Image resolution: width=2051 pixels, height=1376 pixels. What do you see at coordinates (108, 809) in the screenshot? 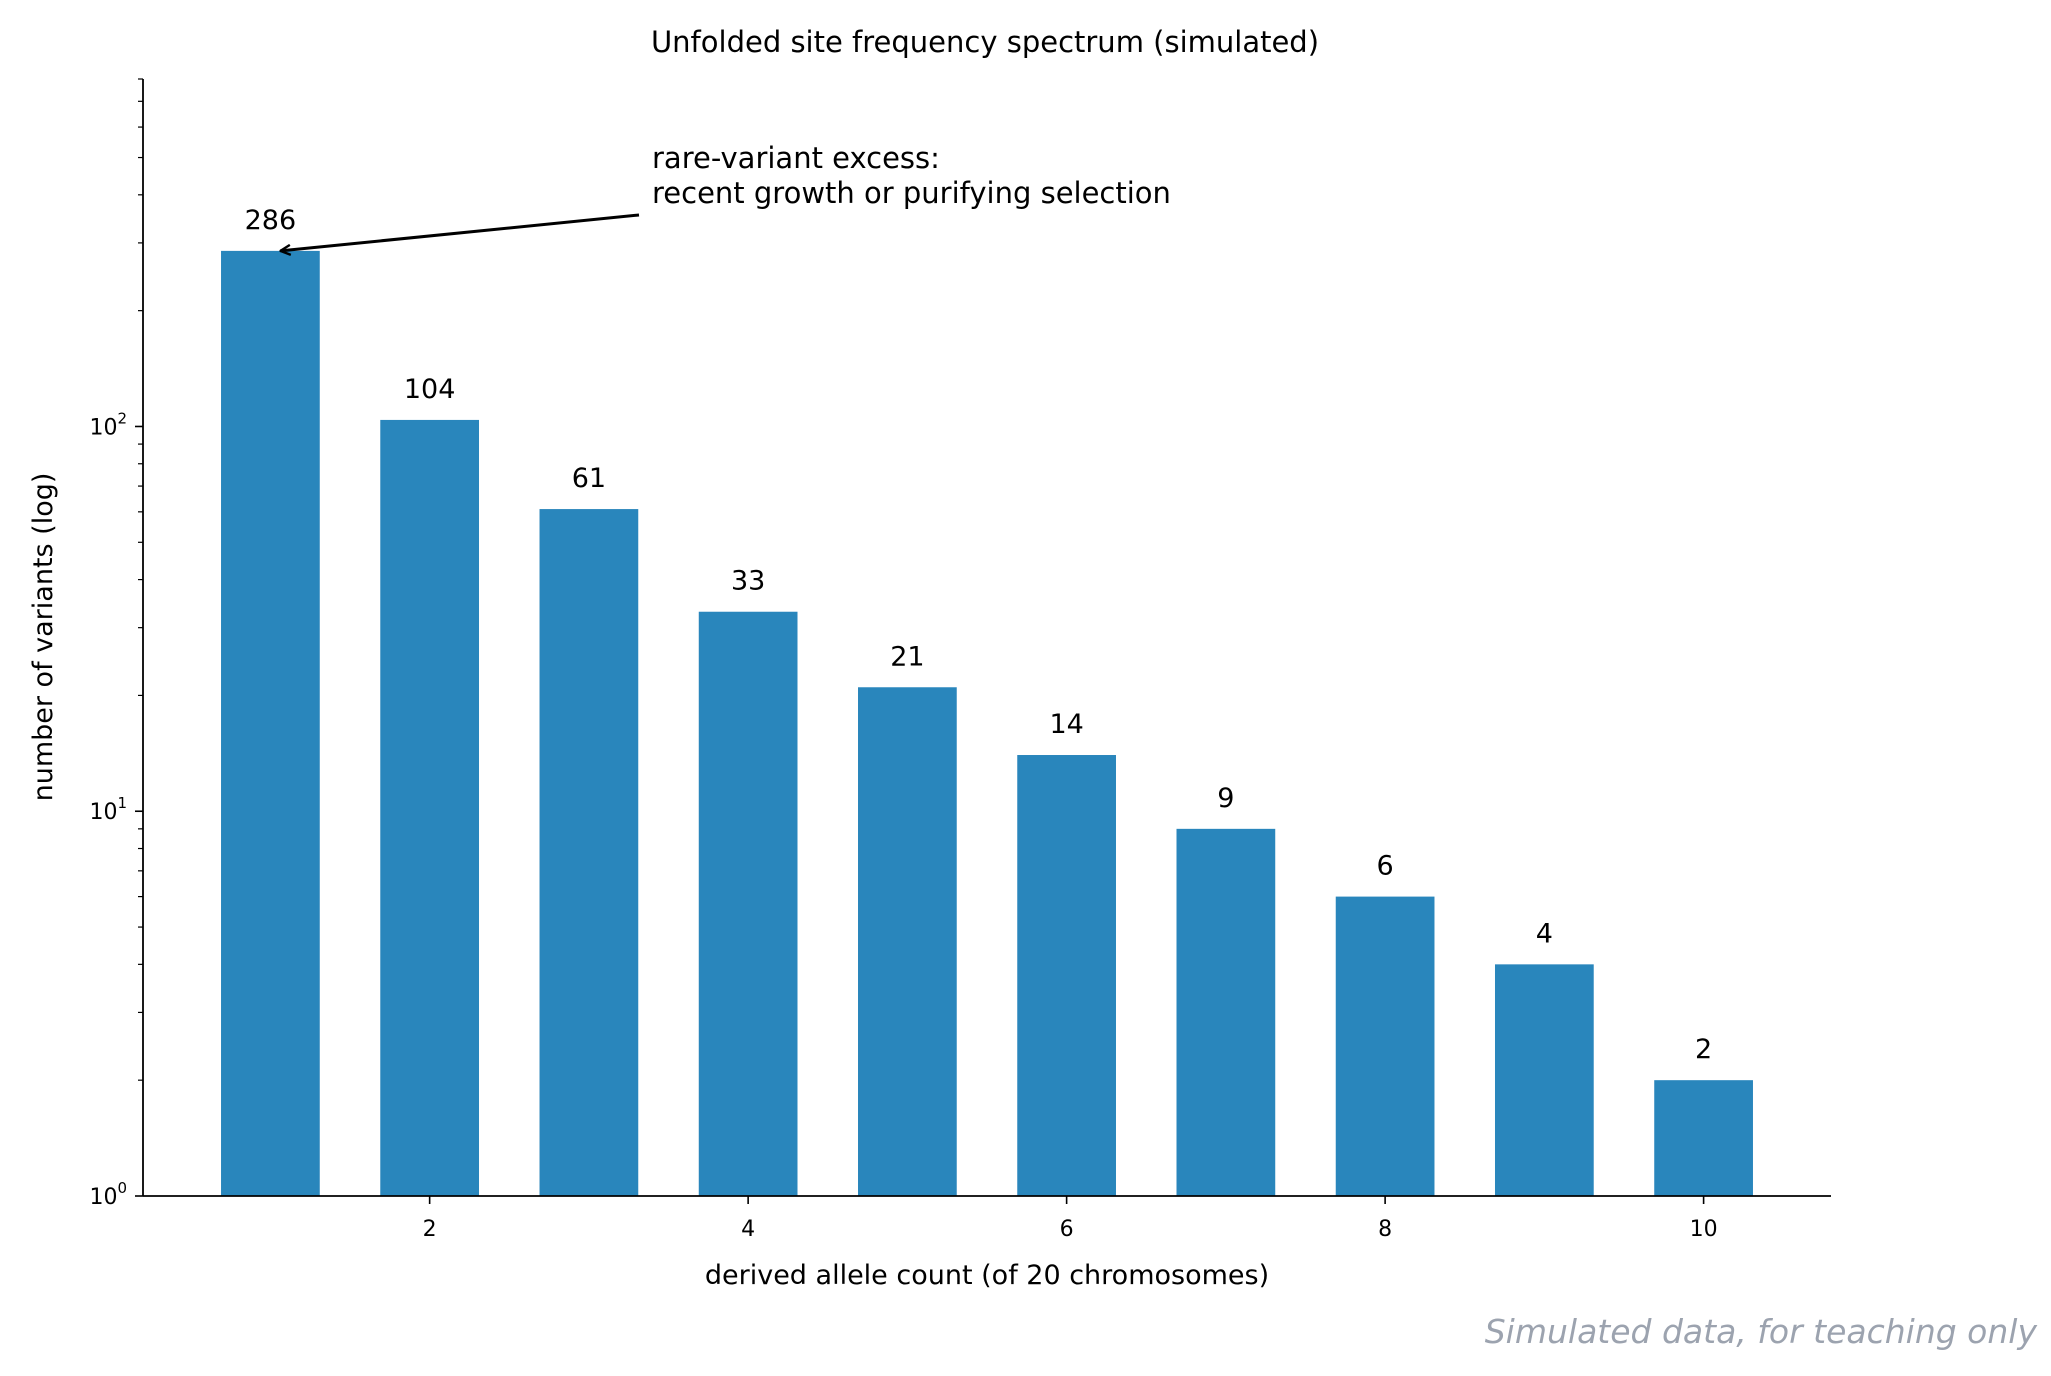
I see `y-tick-label: 10¹` at bounding box center [108, 809].